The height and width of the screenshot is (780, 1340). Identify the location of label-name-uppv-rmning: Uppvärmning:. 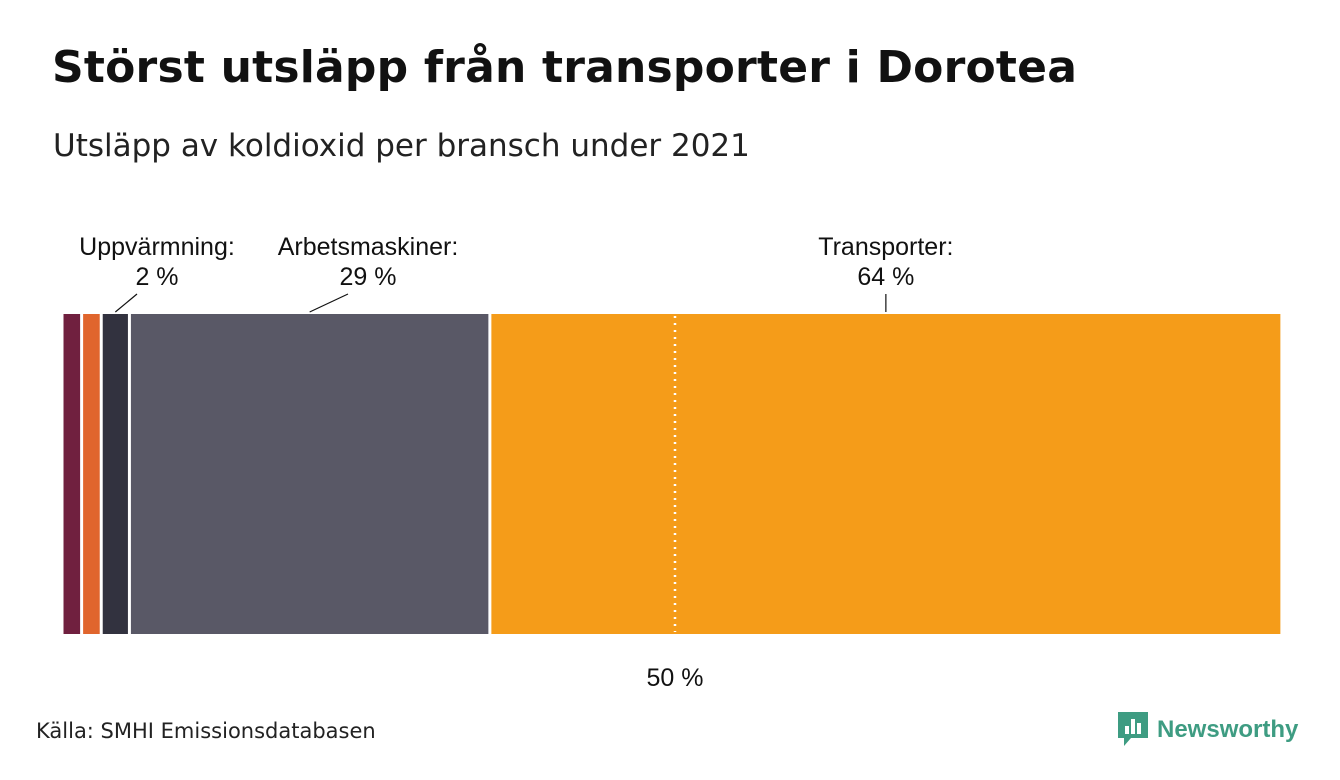
(157, 247).